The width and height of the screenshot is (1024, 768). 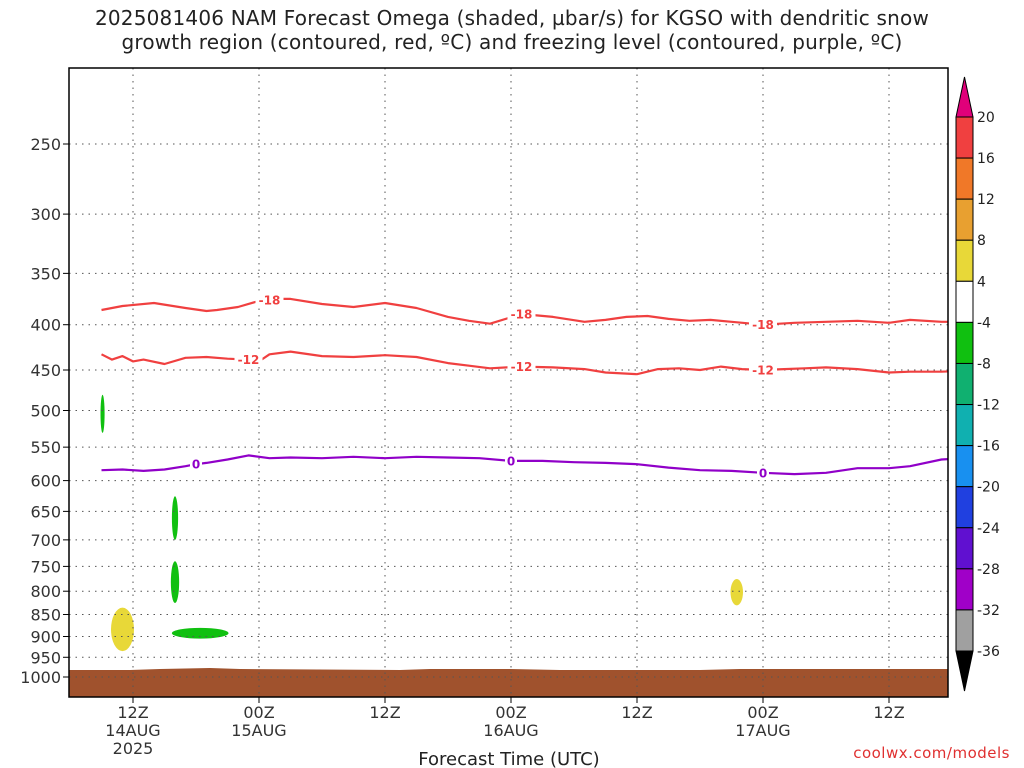 What do you see at coordinates (45, 540) in the screenshot?
I see `y-tick-label-700: 700` at bounding box center [45, 540].